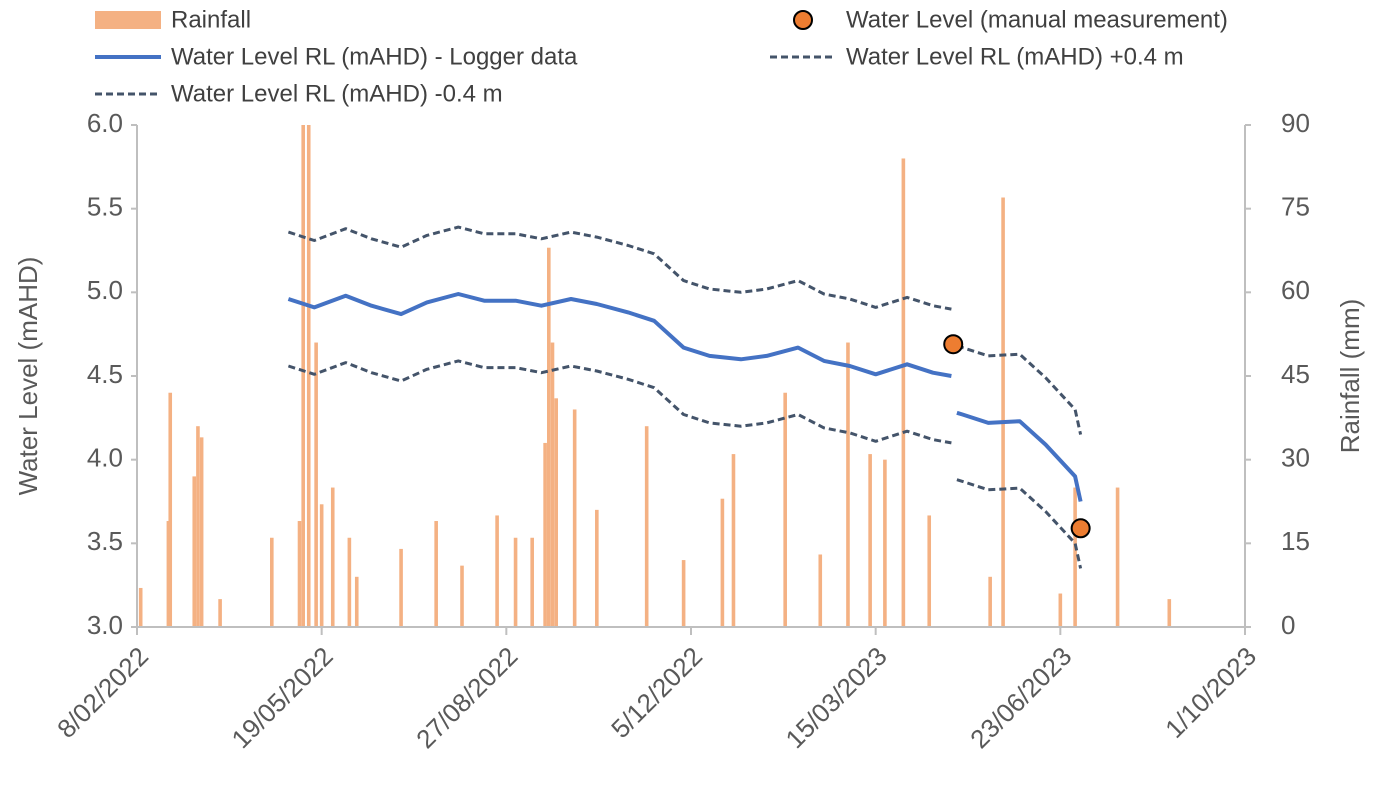 The width and height of the screenshot is (1383, 804). Describe the element at coordinates (1037, 19) in the screenshot. I see `legend-label: Water Level (manual measurement)` at that location.